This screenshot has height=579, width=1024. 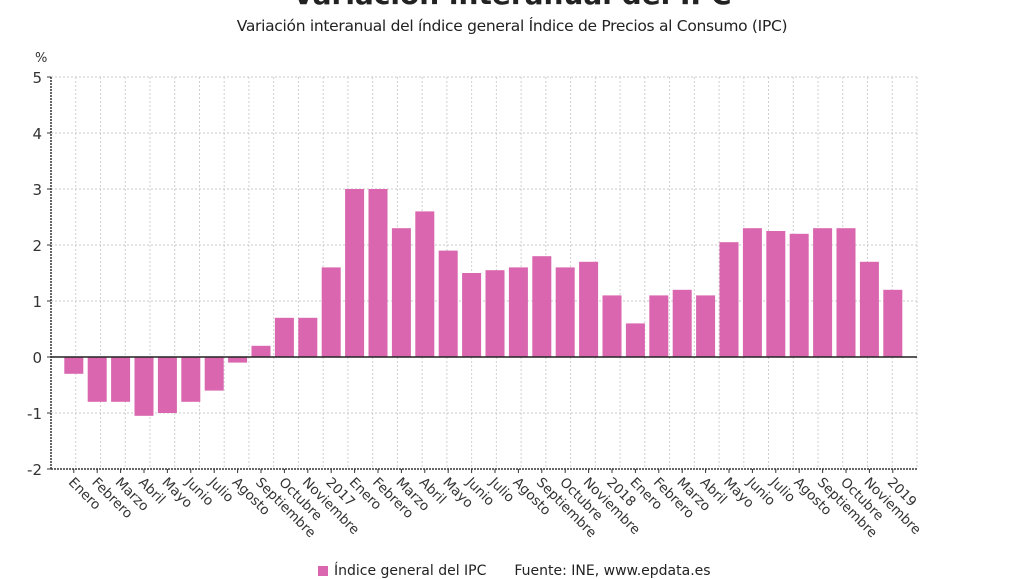 I want to click on y-tick-label: 5, so click(x=37, y=78).